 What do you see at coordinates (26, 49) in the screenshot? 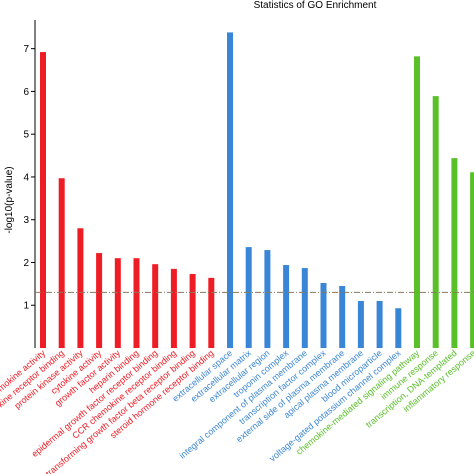
I see `y-tick-label: 7` at bounding box center [26, 49].